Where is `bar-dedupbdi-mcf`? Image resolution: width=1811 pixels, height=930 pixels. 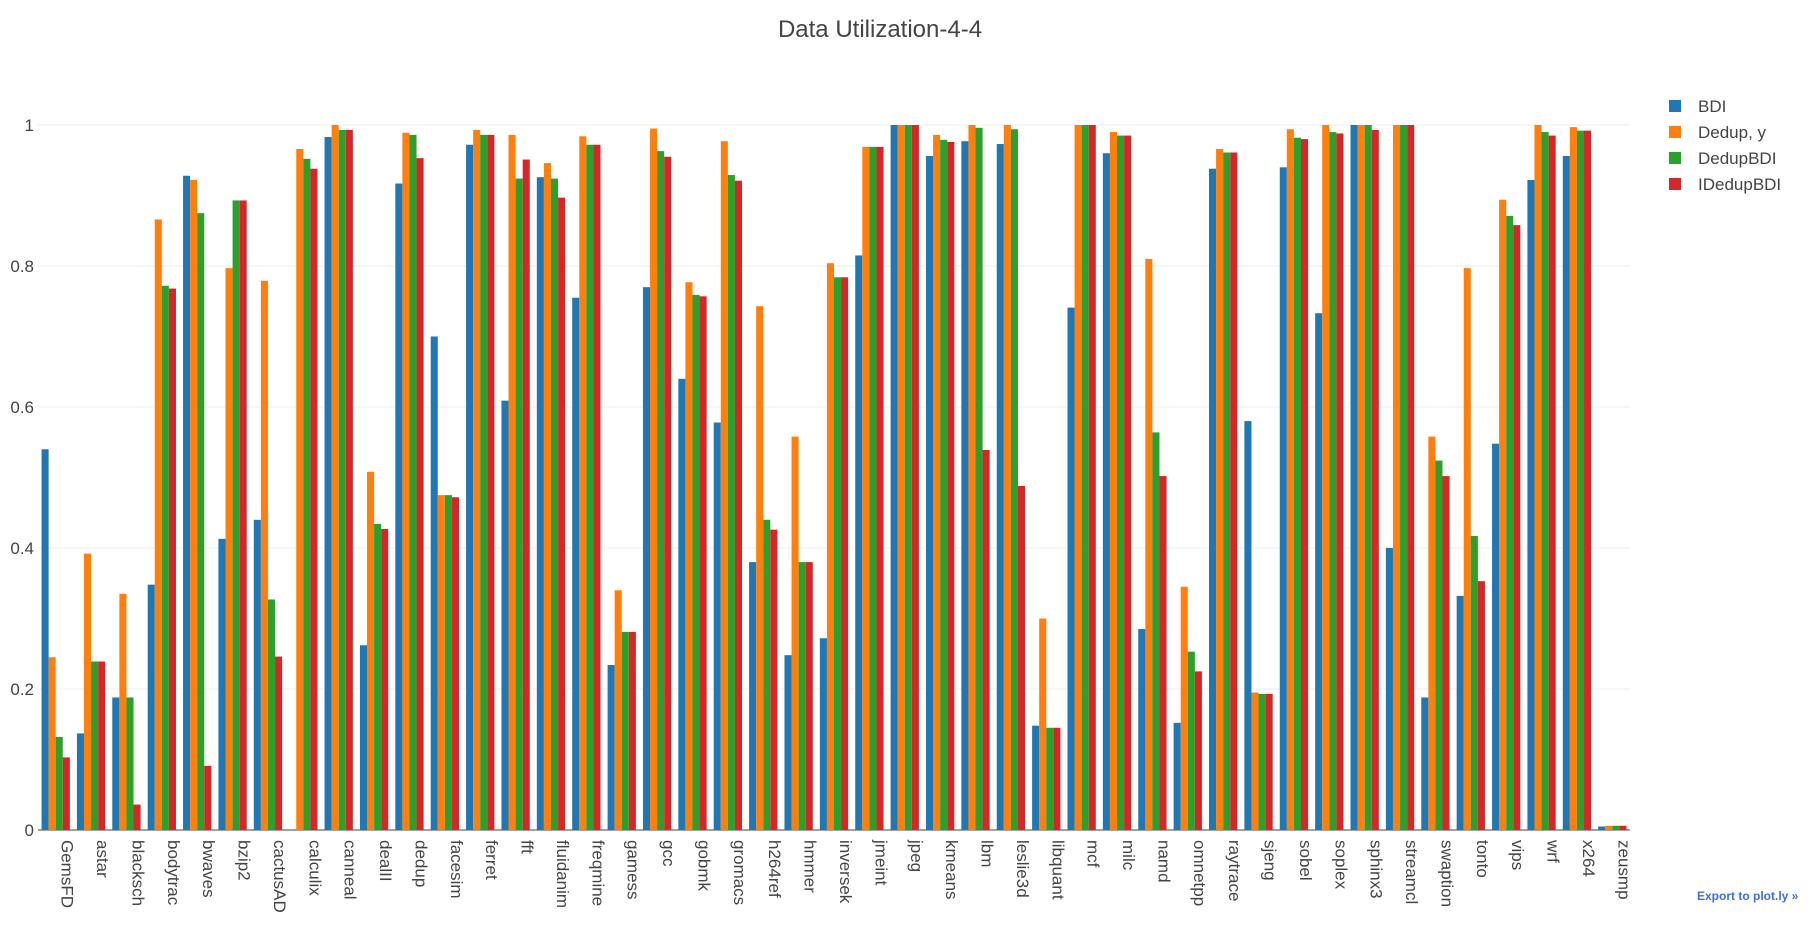 bar-dedupbdi-mcf is located at coordinates (1085, 477).